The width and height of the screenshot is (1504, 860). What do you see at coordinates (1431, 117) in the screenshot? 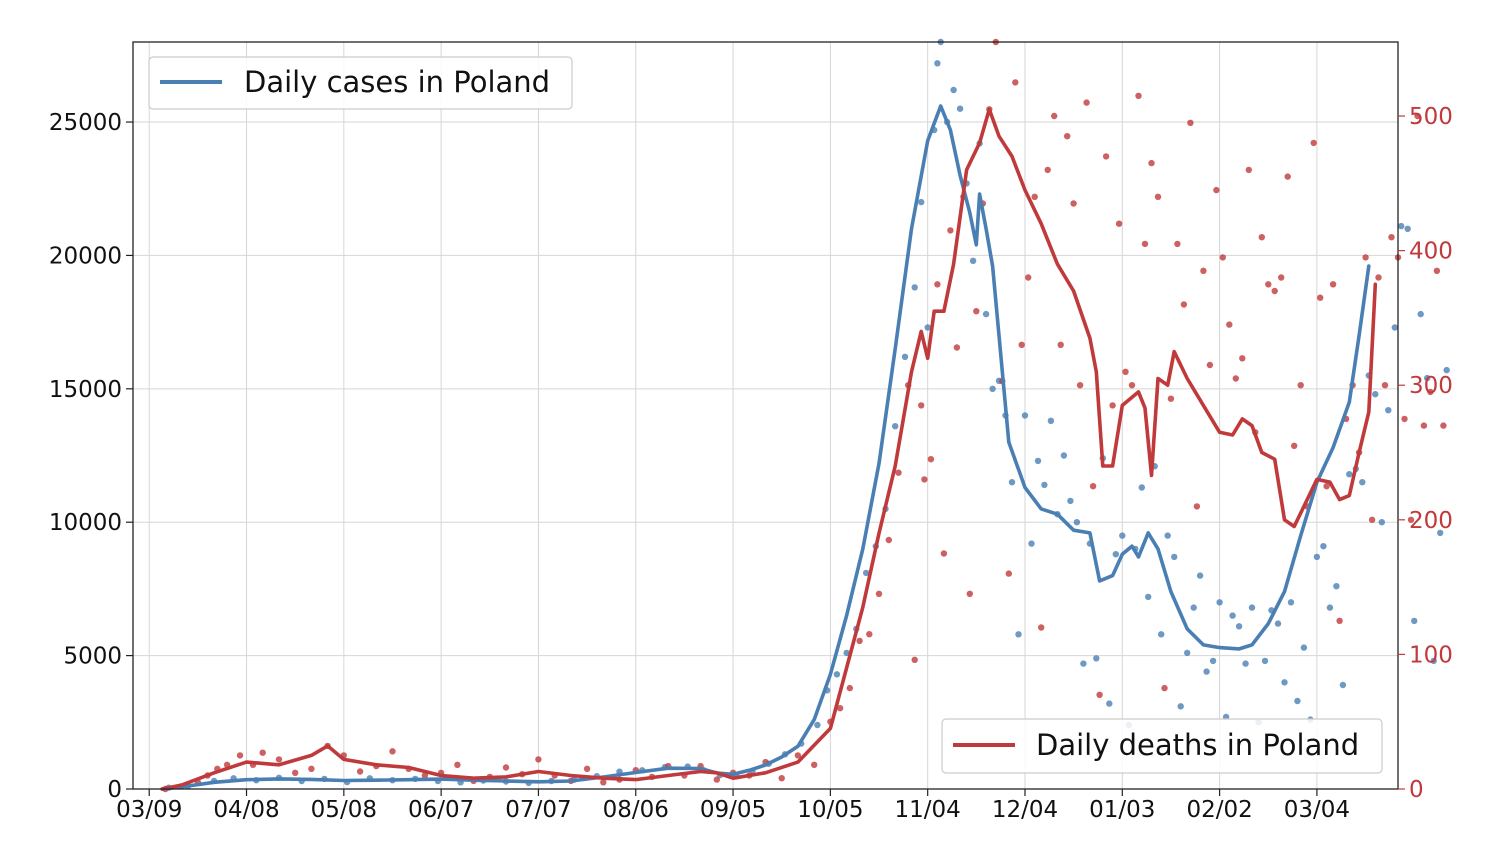
I see `y-right-tick-label: 500` at bounding box center [1431, 117].